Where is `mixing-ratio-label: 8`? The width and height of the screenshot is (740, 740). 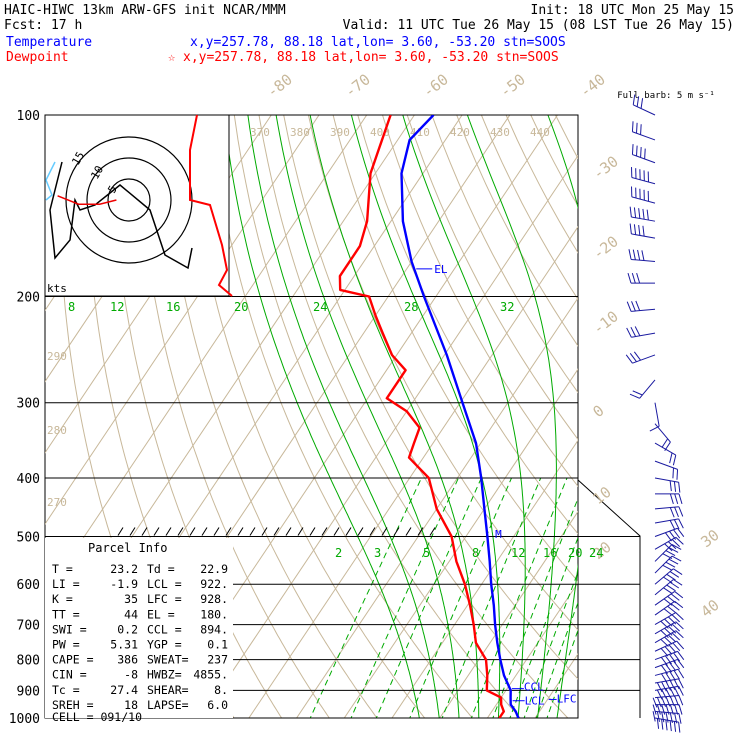 mixing-ratio-label: 8 is located at coordinates (71, 307).